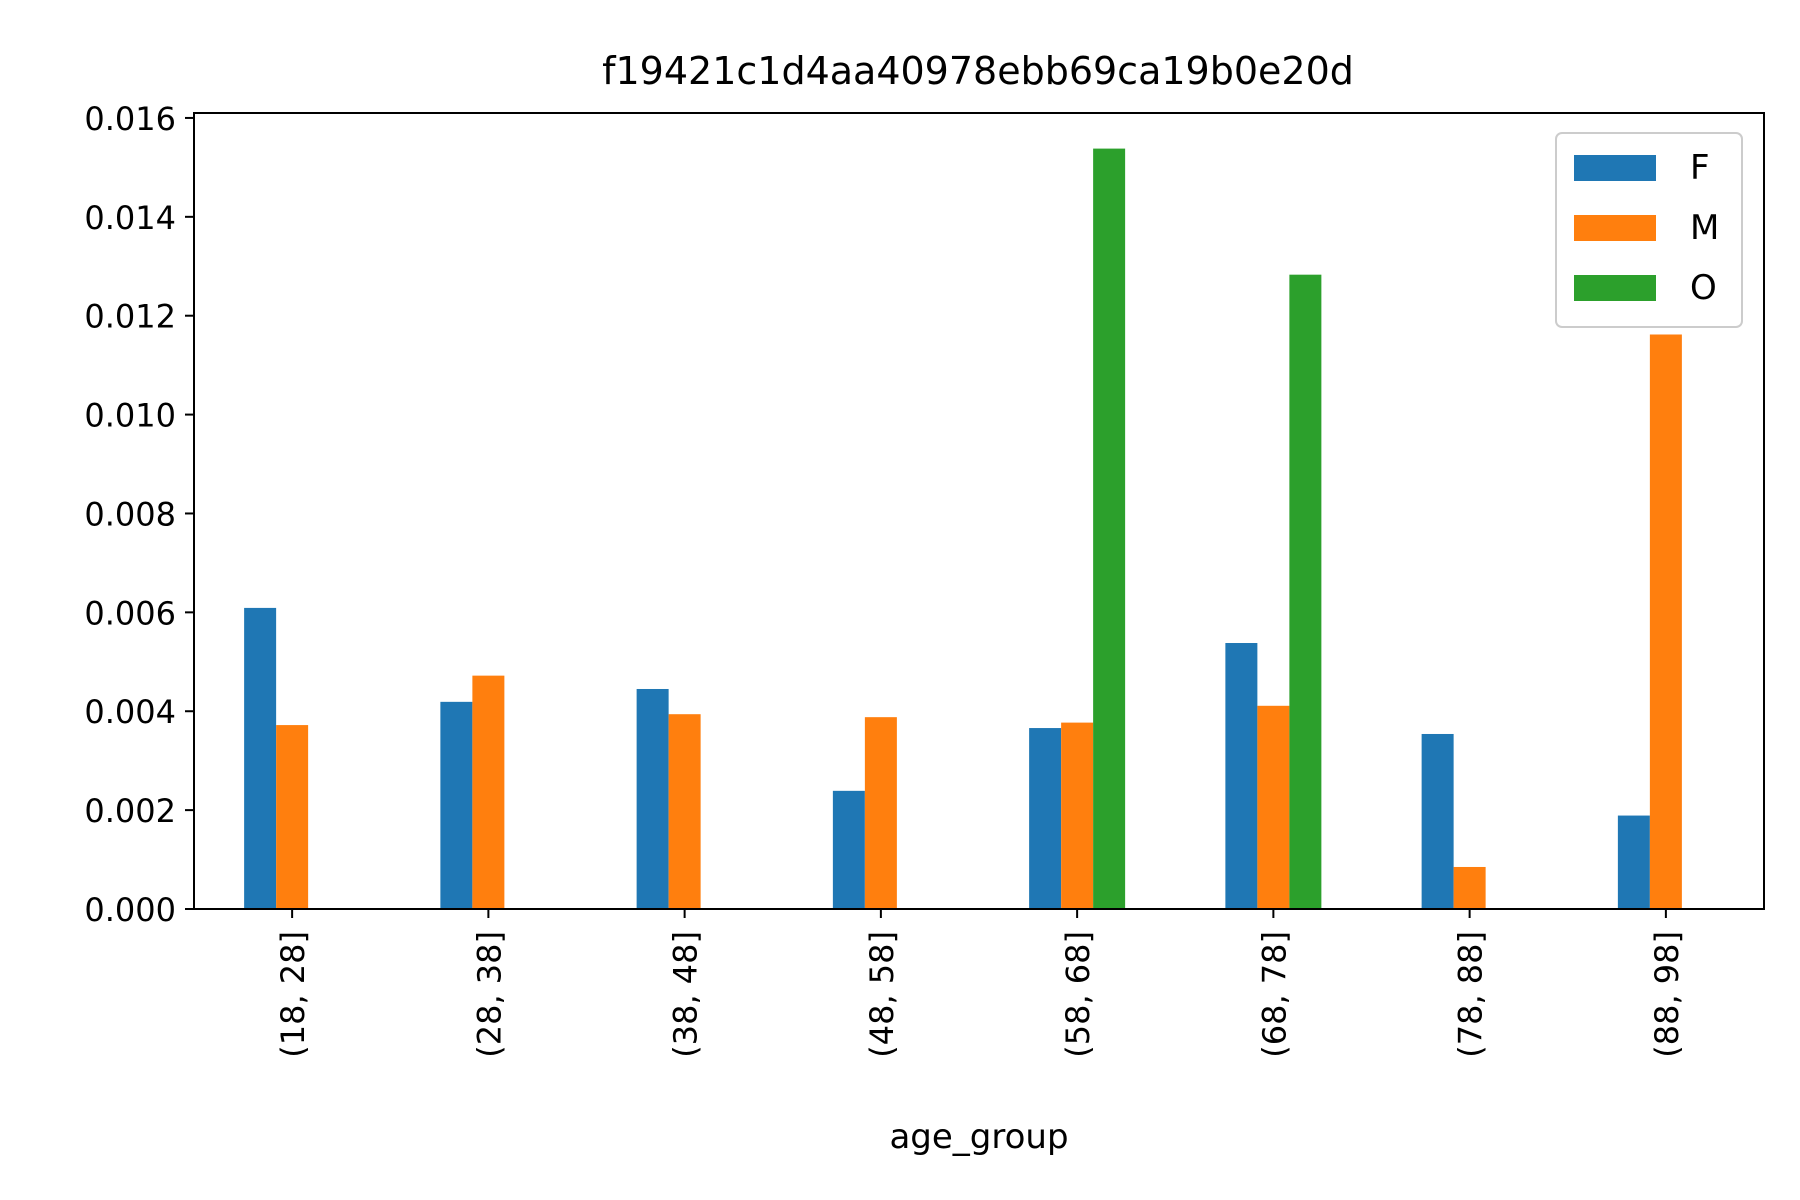 Image resolution: width=1800 pixels, height=1200 pixels. What do you see at coordinates (1615, 168) in the screenshot?
I see `legend-swatch-F` at bounding box center [1615, 168].